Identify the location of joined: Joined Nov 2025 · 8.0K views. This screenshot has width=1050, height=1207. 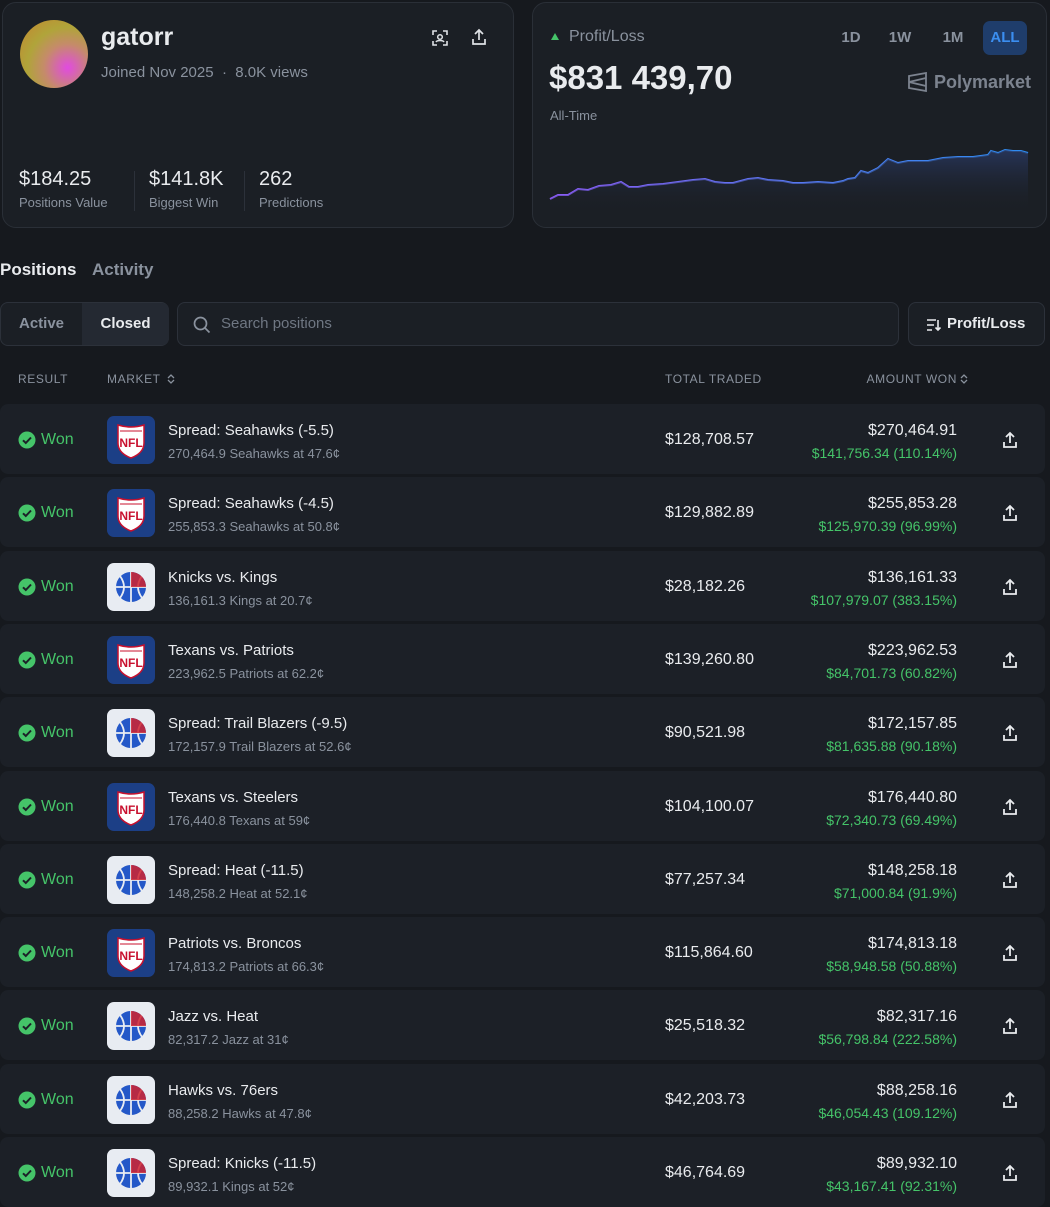
(204, 72).